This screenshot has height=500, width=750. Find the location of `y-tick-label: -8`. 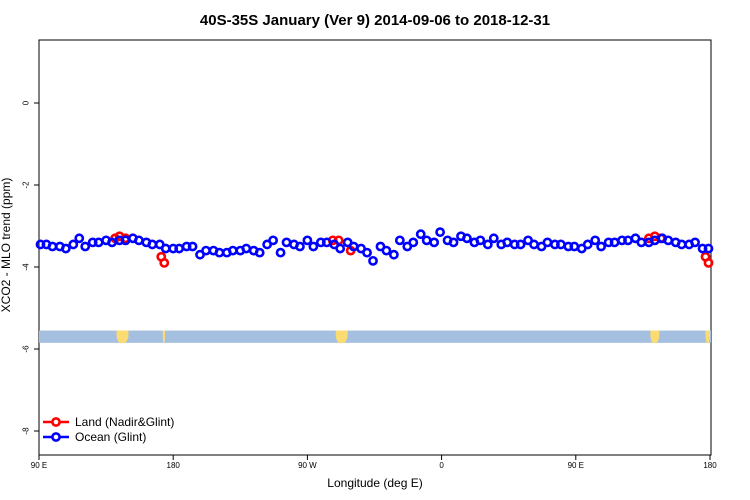

y-tick-label: -8 is located at coordinates (26, 431).